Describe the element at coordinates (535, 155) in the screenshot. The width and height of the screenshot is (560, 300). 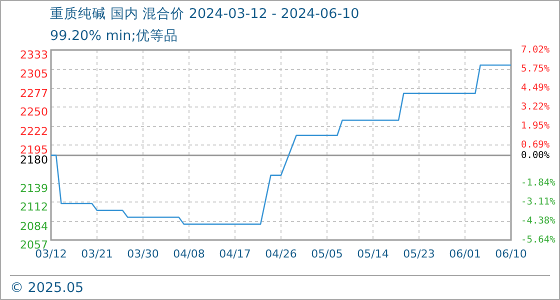
I see `y2-tick-label: 0.00%` at that location.